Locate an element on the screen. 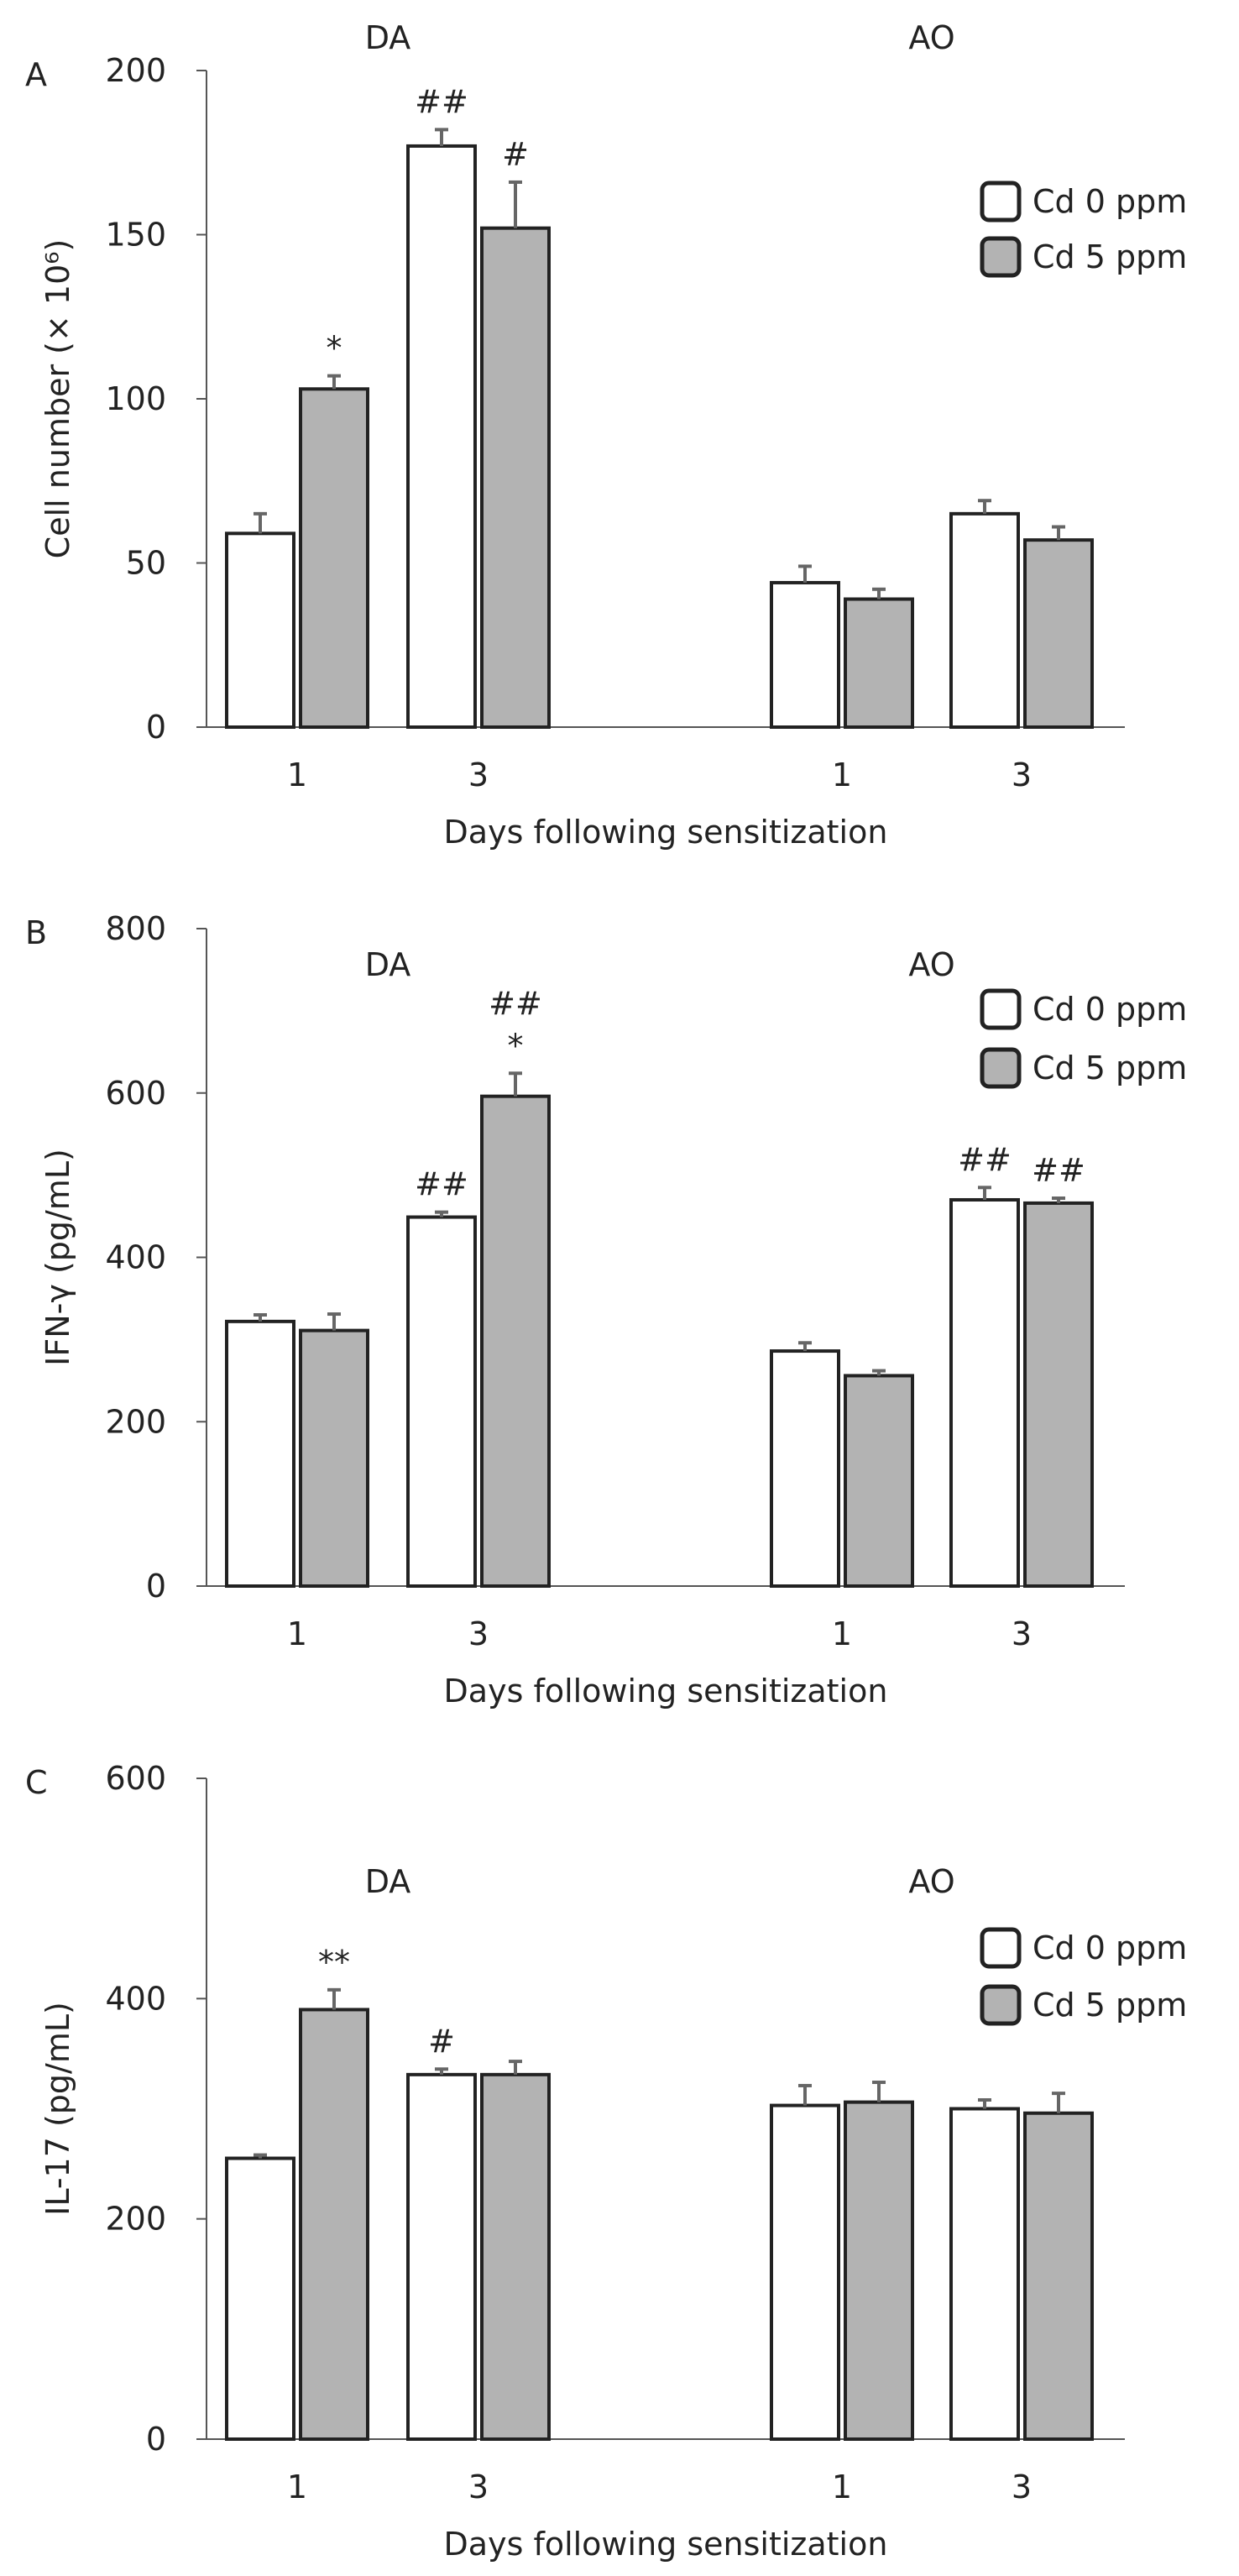 This screenshot has height=2576, width=1239. y-axis-title: IL-17 (pg/mL) is located at coordinates (58, 2109).